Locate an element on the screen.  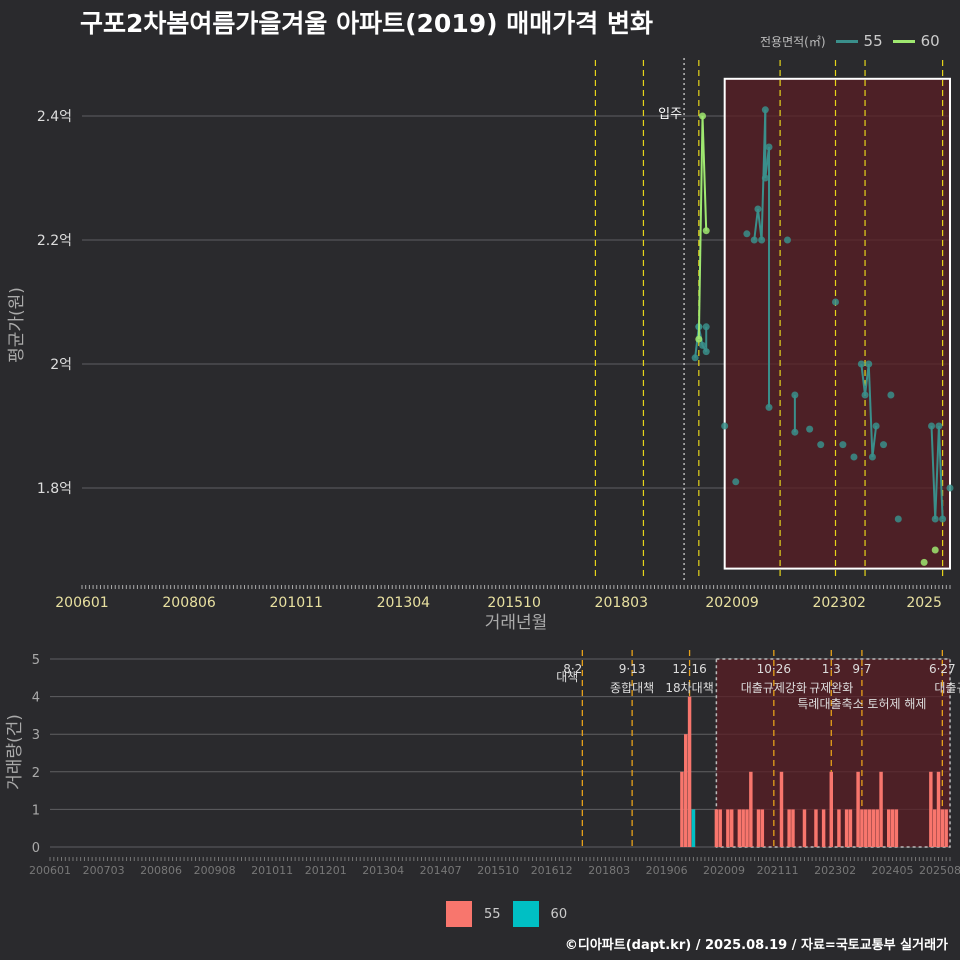
policy-text-label: 종합대책 is located at coordinates (632, 687).